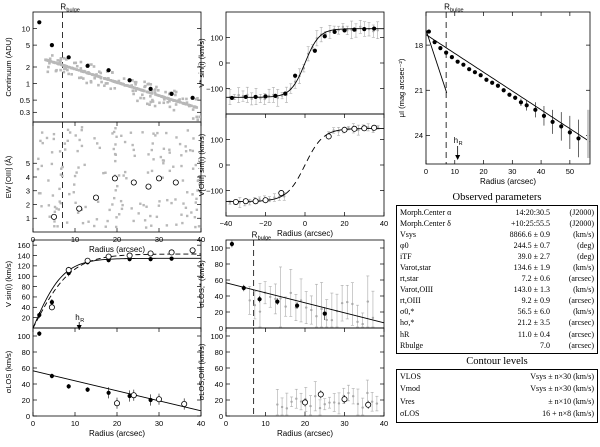 The image size is (600, 447). Describe the element at coordinates (226, 423) in the screenshot. I see `x-tick-label: 0` at that location.